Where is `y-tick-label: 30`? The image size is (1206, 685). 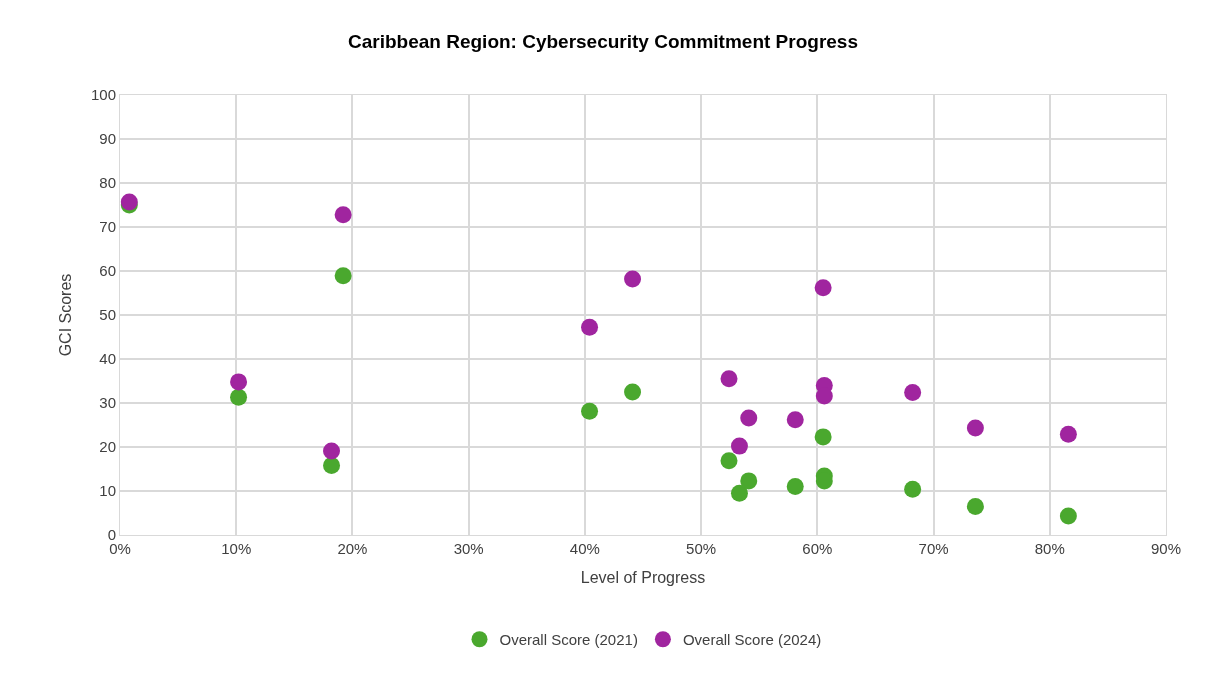
y-tick-label: 30 is located at coordinates (107, 403).